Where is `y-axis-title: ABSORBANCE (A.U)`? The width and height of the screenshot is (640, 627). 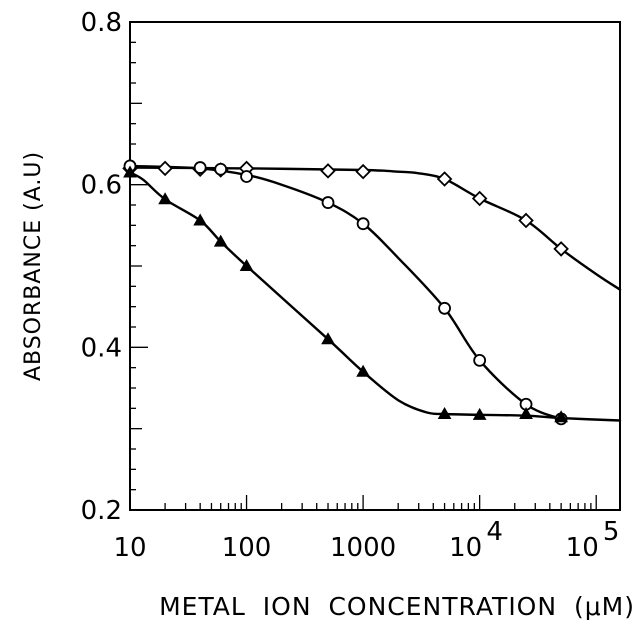
y-axis-title: ABSORBANCE (A.U) is located at coordinates (33, 266).